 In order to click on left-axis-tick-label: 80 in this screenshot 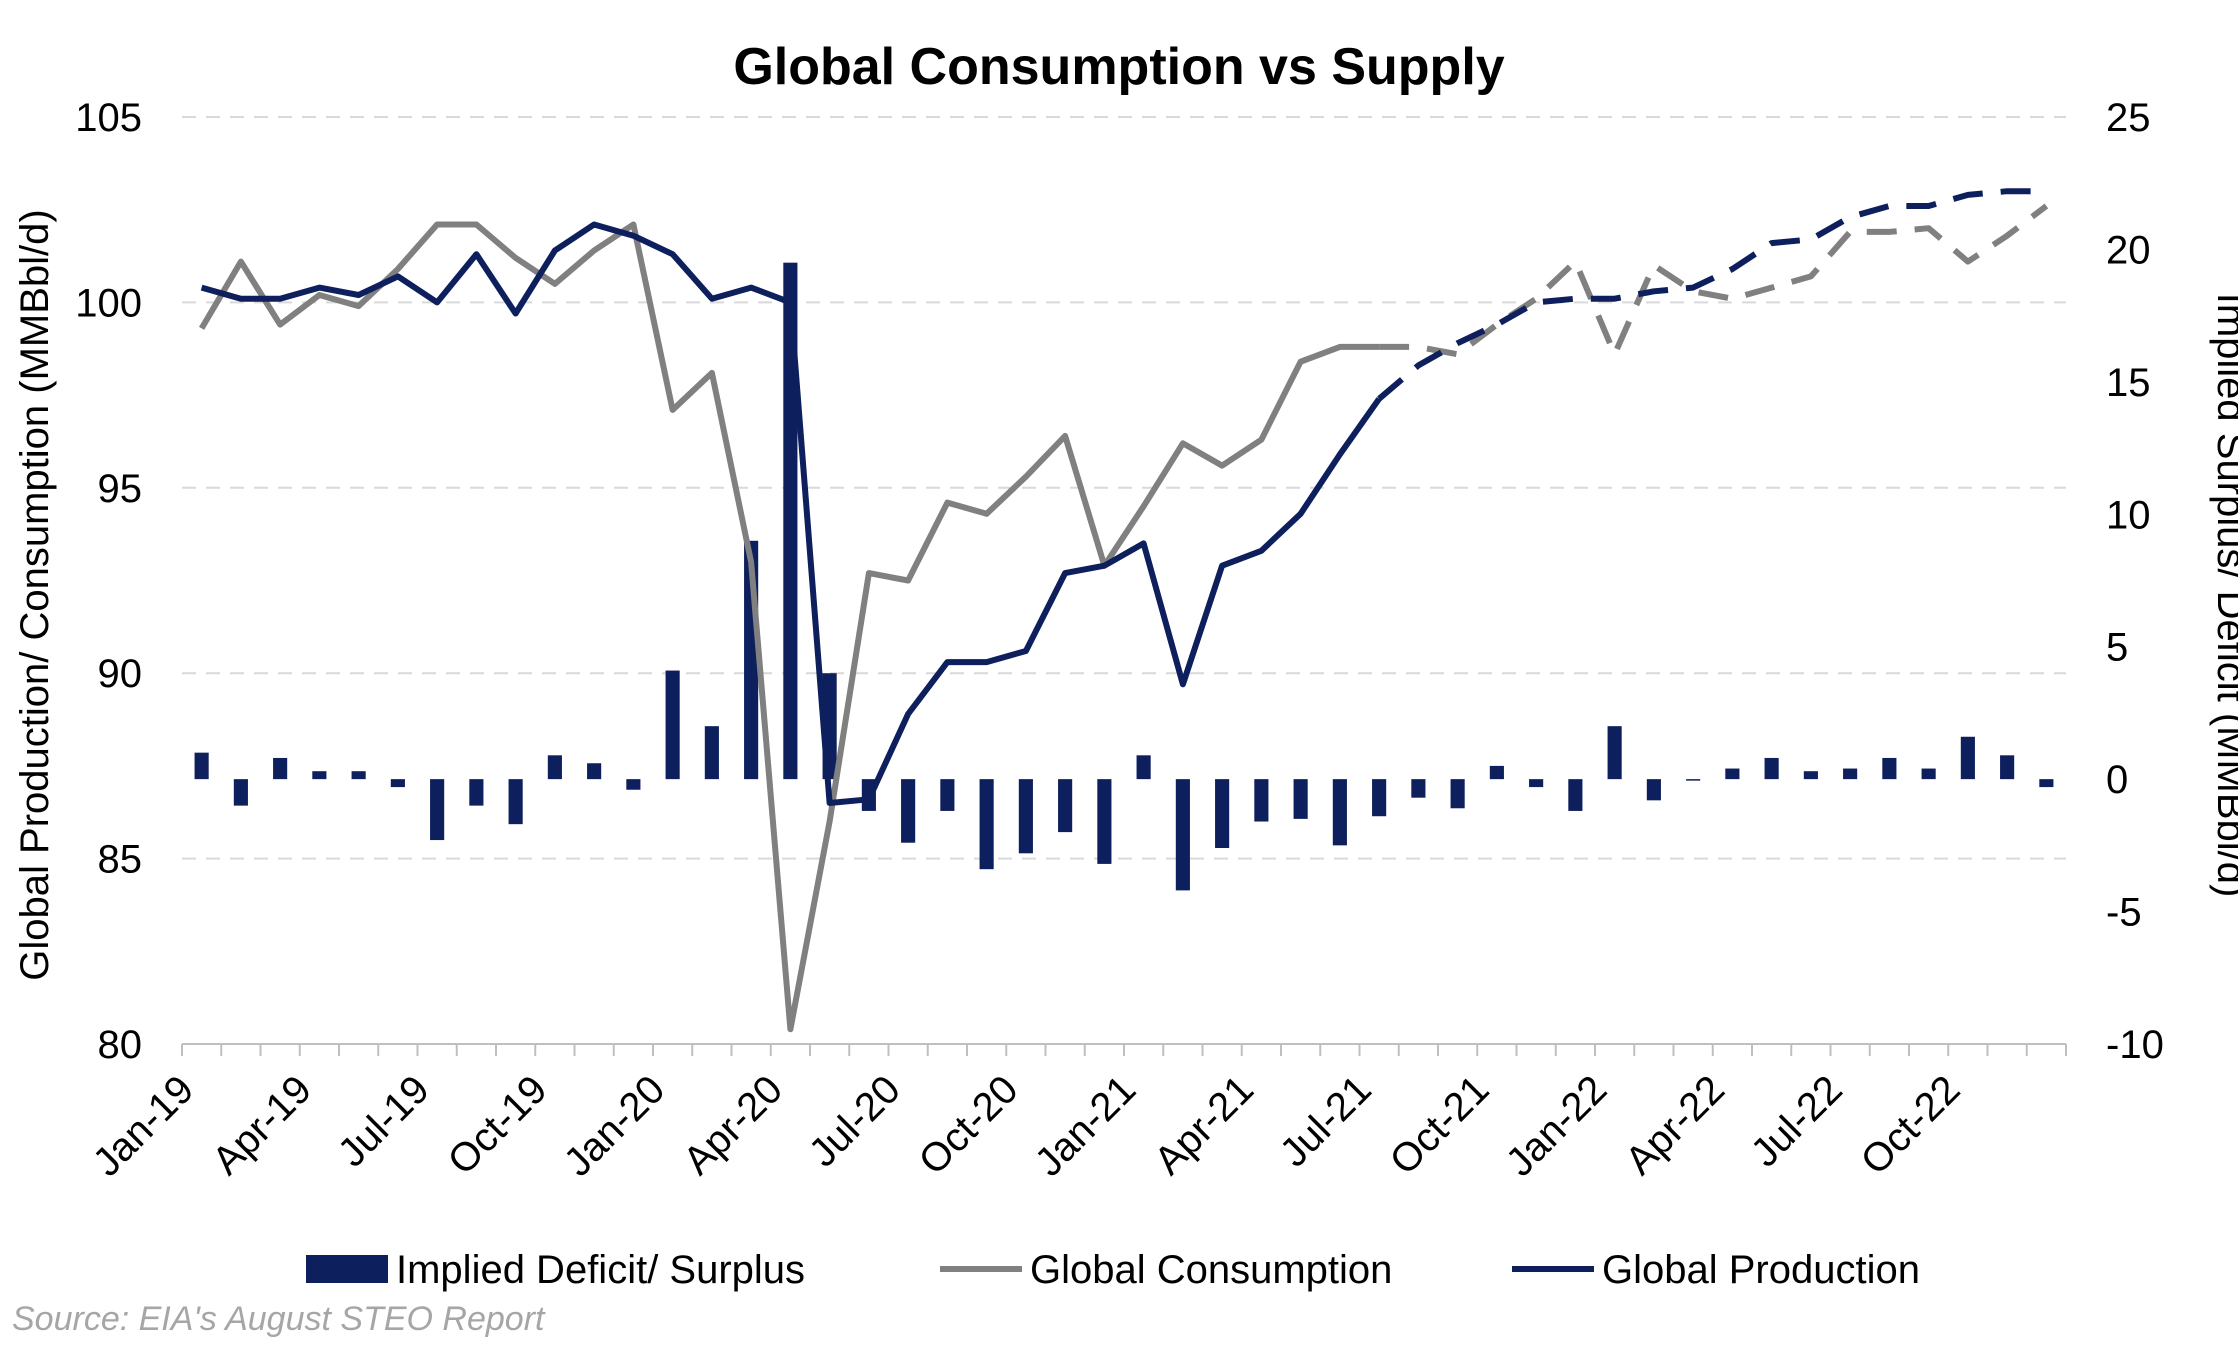, I will do `click(120, 1045)`.